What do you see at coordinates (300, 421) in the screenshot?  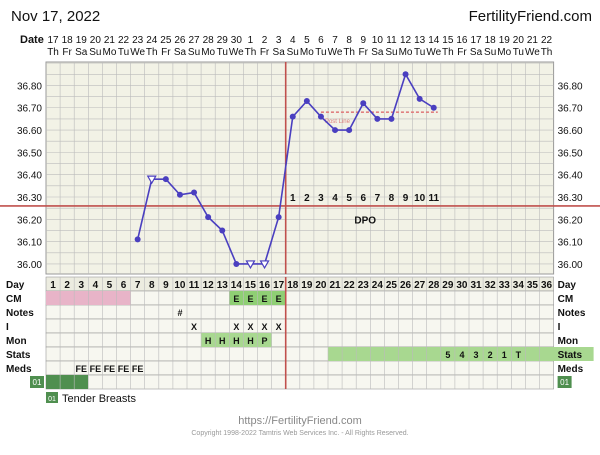 I see `footer-url: https://FertilityFriend.com` at bounding box center [300, 421].